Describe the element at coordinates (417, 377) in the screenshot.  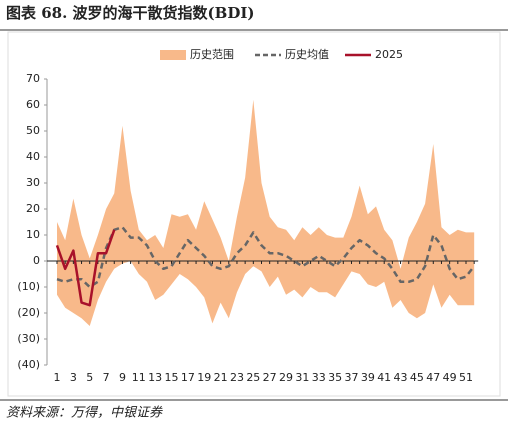
I see `x-tick-label: 45` at that location.